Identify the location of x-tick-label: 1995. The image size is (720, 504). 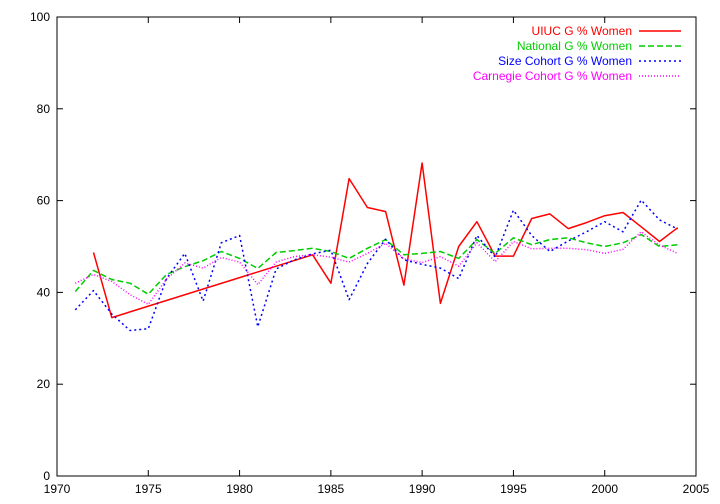
(513, 489).